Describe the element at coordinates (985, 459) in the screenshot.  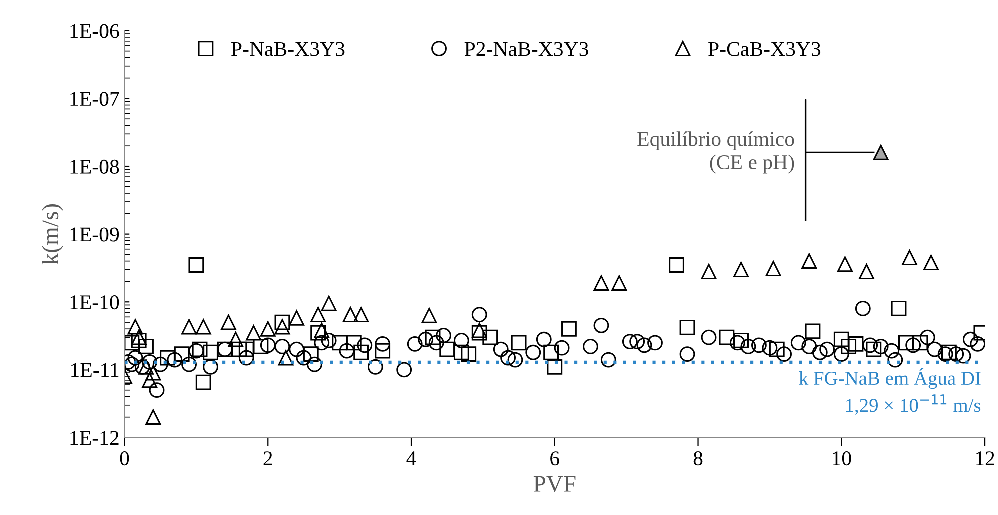
I see `x-tick-label: 12` at that location.